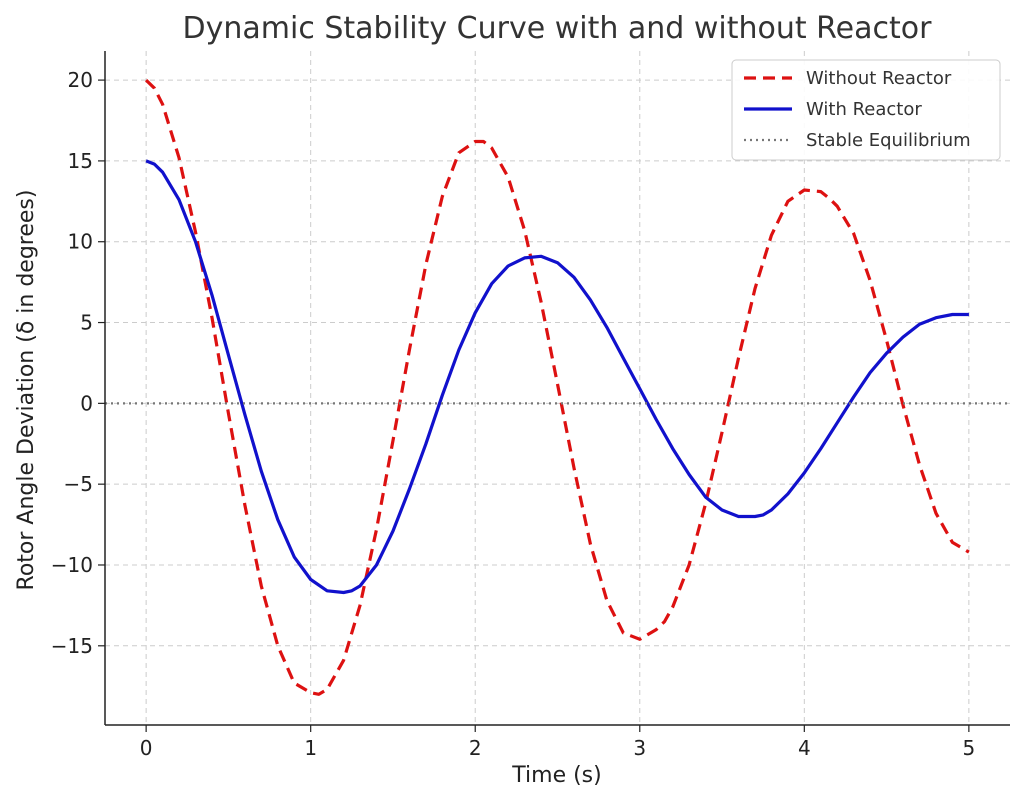 This screenshot has height=803, width=1024. What do you see at coordinates (26, 390) in the screenshot?
I see `y-axis-label: Rotor Angle Deviation (δ in degrees)` at bounding box center [26, 390].